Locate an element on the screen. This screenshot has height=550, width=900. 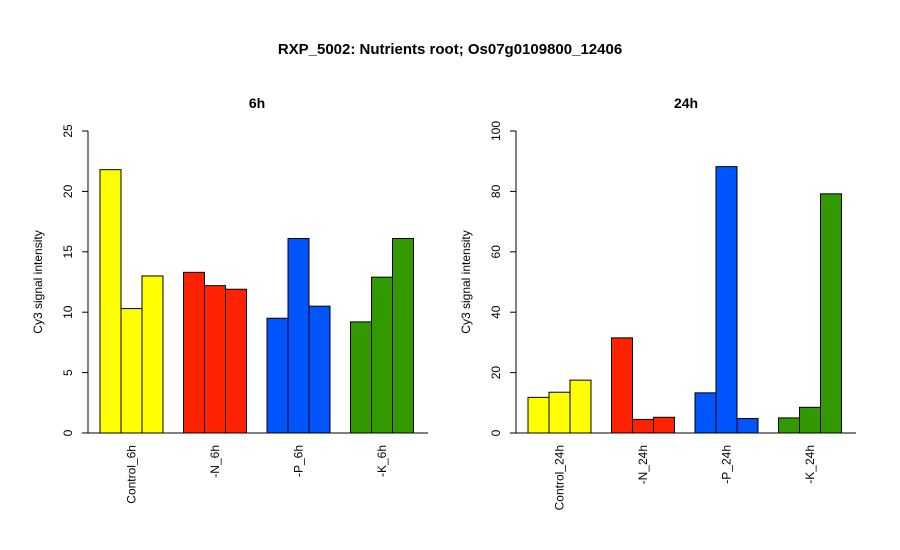
y-tick-label: 5 is located at coordinates (68, 372).